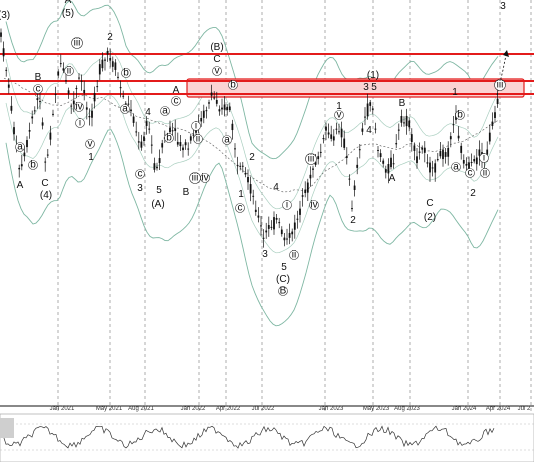 The image size is (534, 462). What do you see at coordinates (157, 204) in the screenshot?
I see `wave-label-text: (A)` at bounding box center [157, 204].